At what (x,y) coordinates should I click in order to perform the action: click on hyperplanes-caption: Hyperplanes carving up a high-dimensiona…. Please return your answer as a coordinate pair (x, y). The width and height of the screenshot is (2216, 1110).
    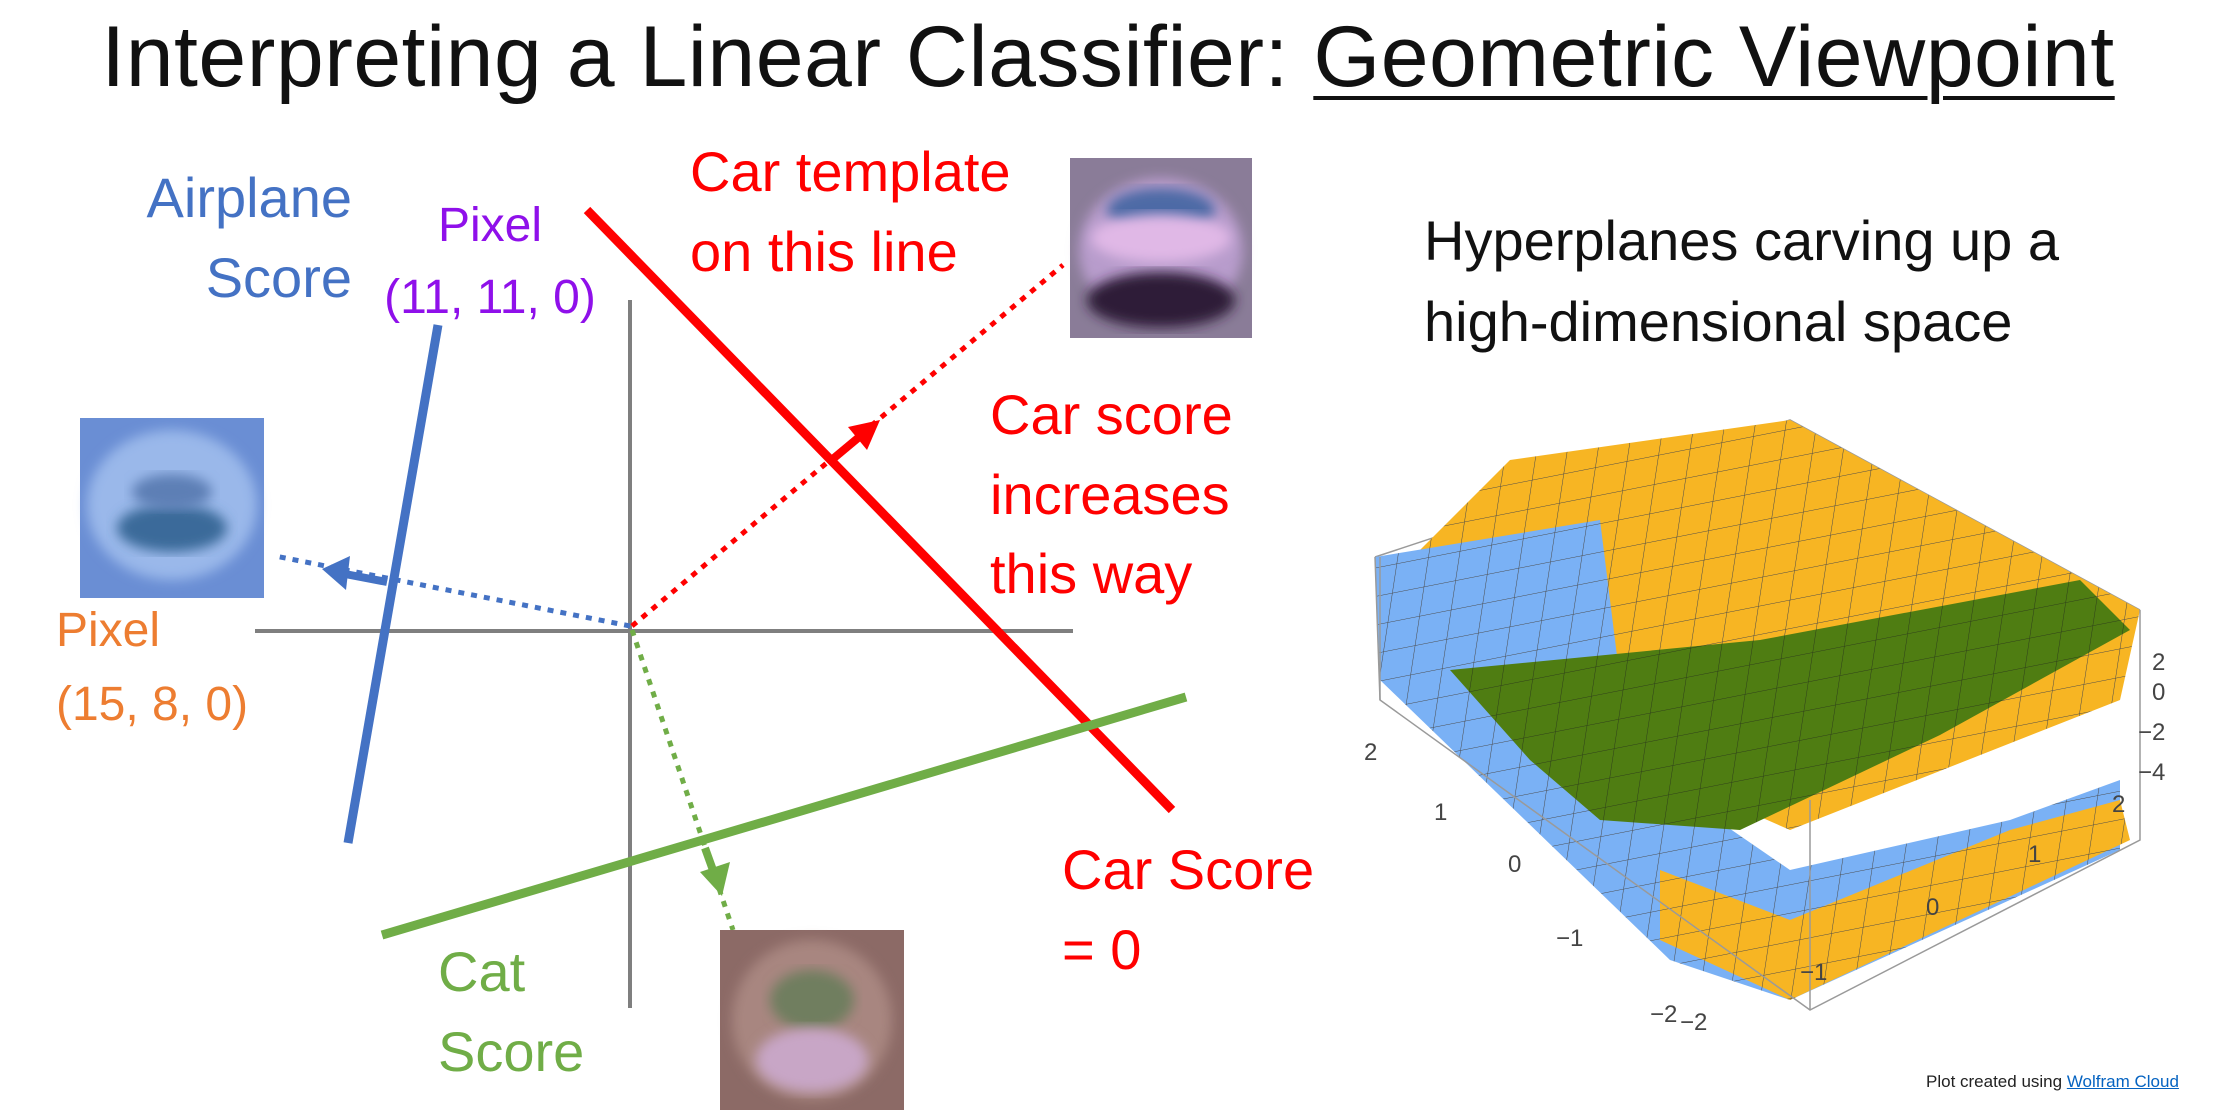
    Looking at the image, I should click on (1741, 281).